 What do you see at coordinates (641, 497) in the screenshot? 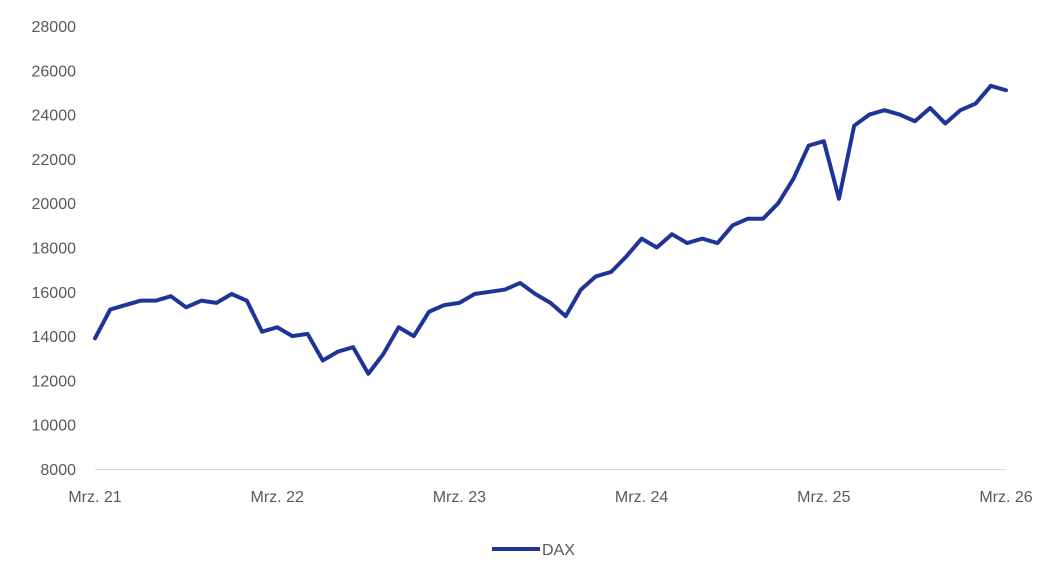
I see `x-tick-label: Mrz. 24` at bounding box center [641, 497].